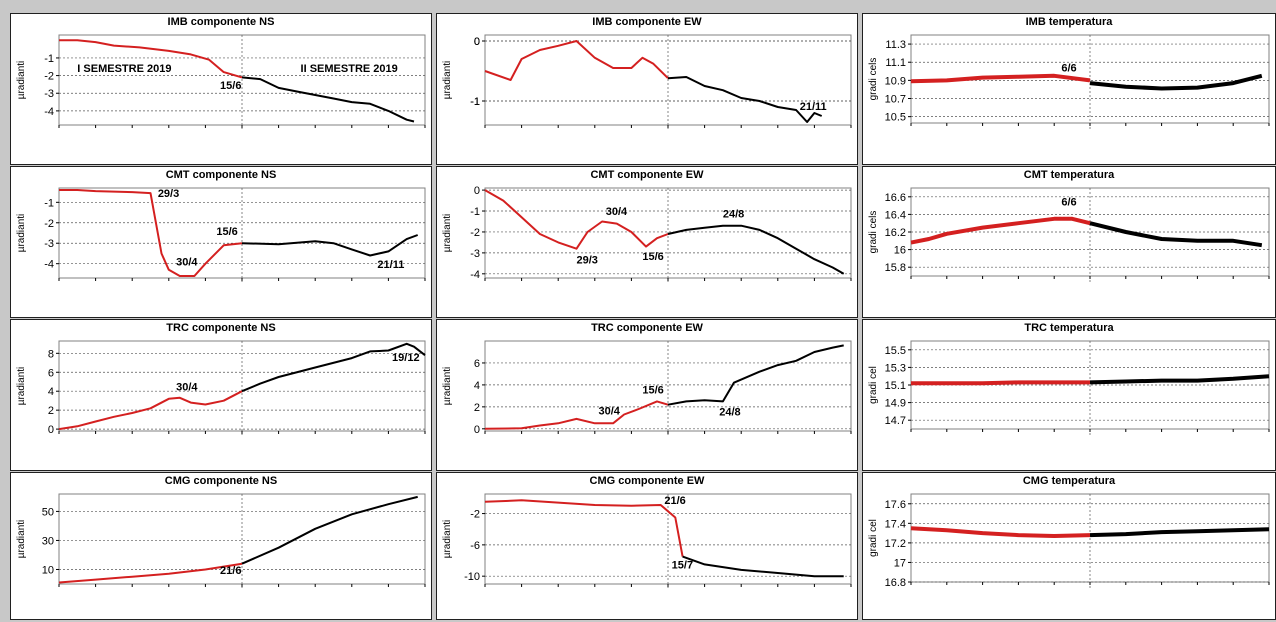  What do you see at coordinates (647, 234) in the screenshot?
I see `chart-svg: 0 -1 -2 -3 -4 µradianti 30/4 24/8 29/3 15/6` at bounding box center [647, 234].